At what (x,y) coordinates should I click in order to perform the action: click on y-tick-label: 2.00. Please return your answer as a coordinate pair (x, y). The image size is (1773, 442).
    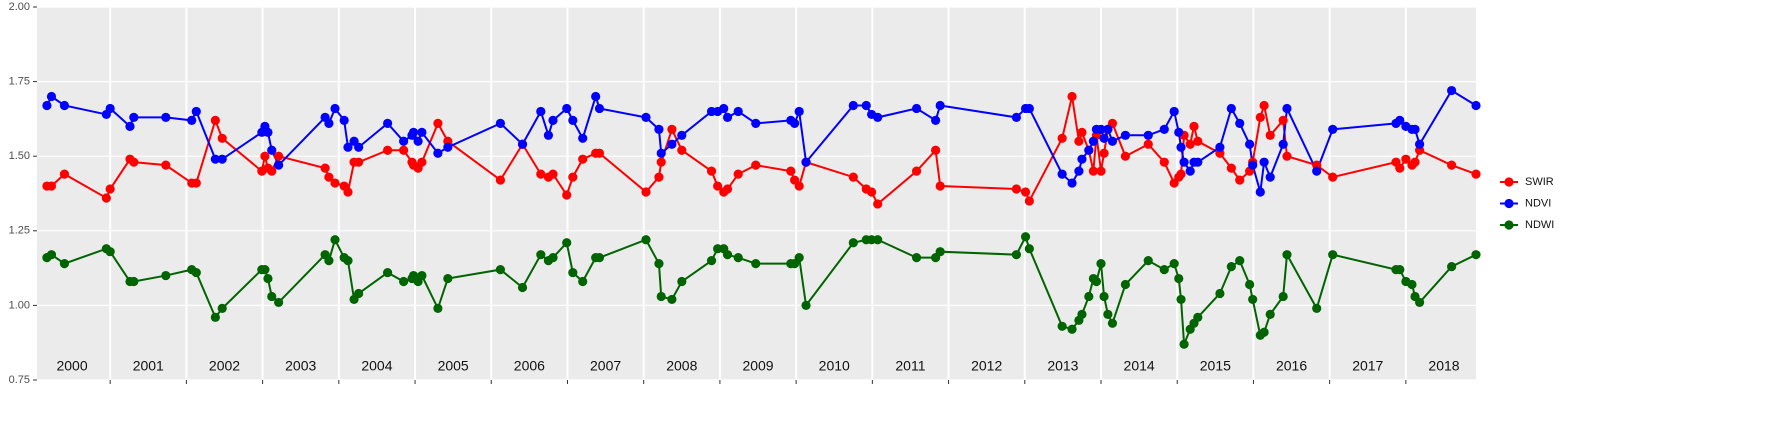
    Looking at the image, I should click on (19, 7).